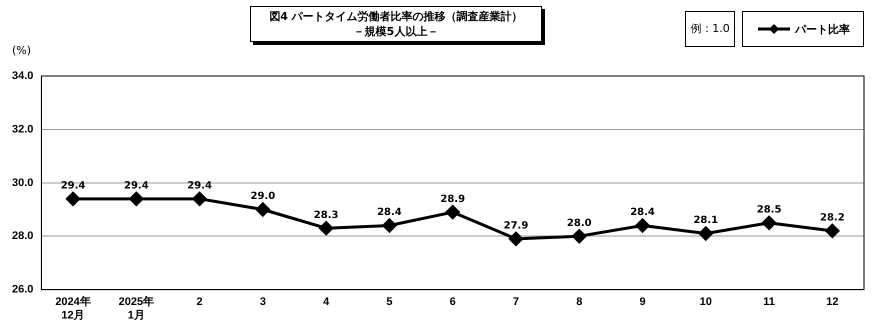 This screenshot has width=890, height=328. I want to click on y-tick-label: 26.0, so click(23, 290).